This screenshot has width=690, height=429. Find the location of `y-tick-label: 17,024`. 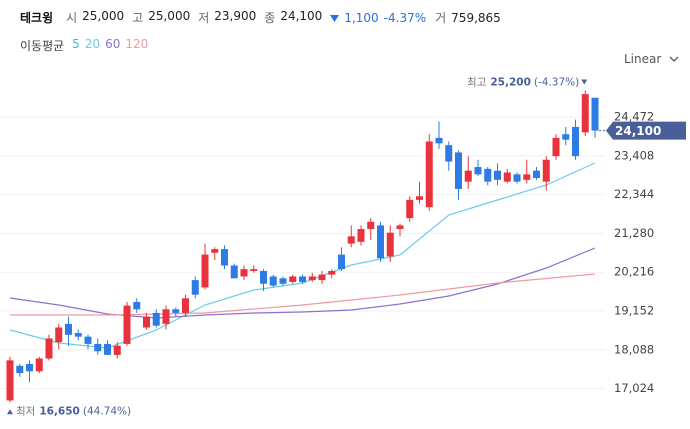

y-tick-label: 17,024 is located at coordinates (634, 388).